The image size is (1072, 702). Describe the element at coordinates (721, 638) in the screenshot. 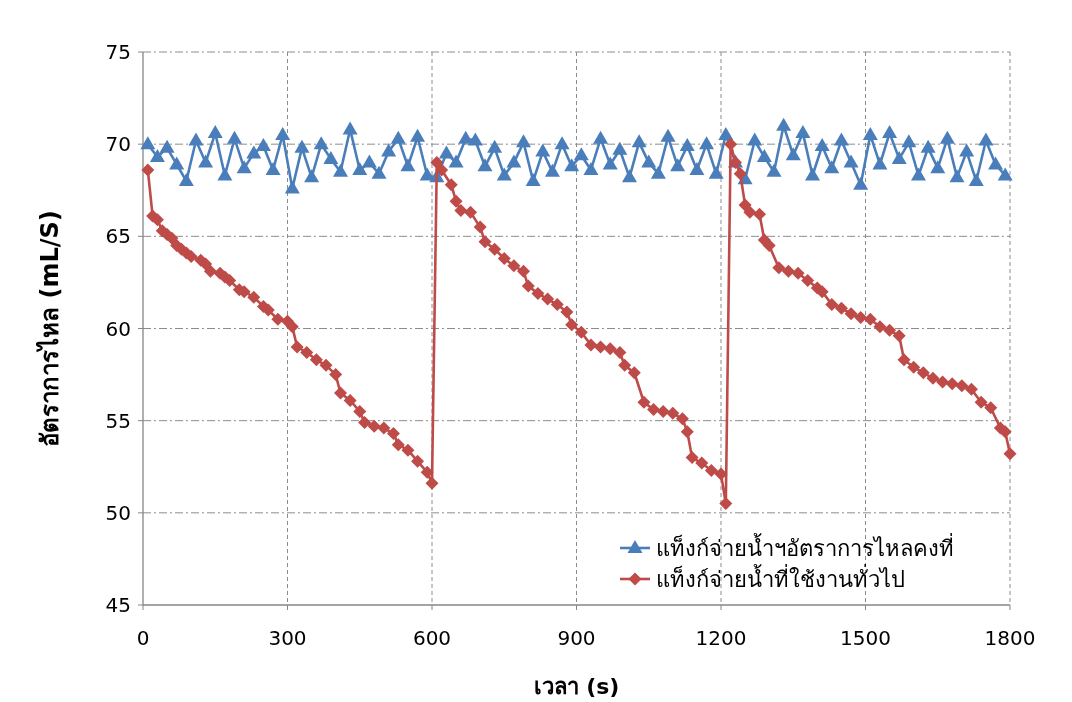

I see `x-tick-label: 1200` at that location.